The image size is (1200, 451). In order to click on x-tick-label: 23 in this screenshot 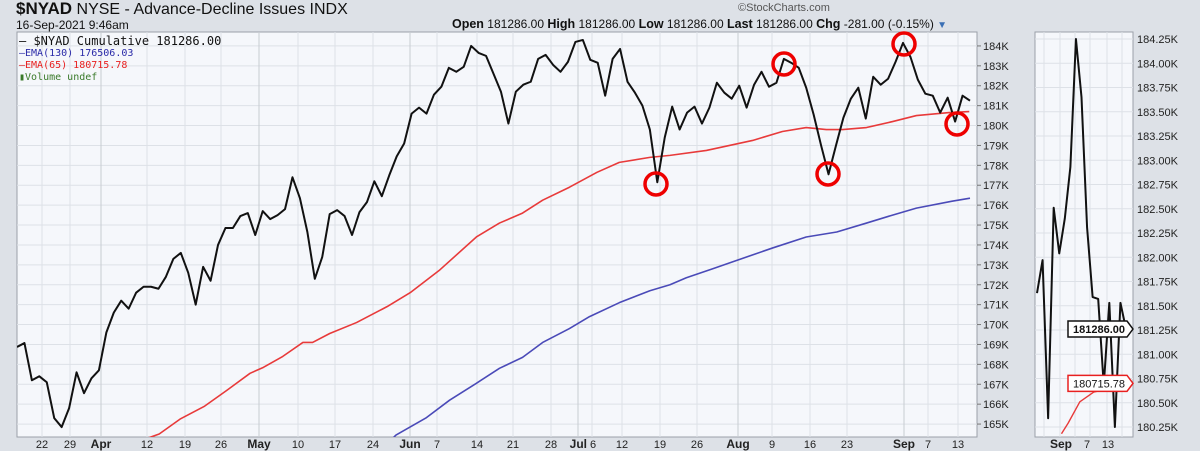, I will do `click(847, 445)`.